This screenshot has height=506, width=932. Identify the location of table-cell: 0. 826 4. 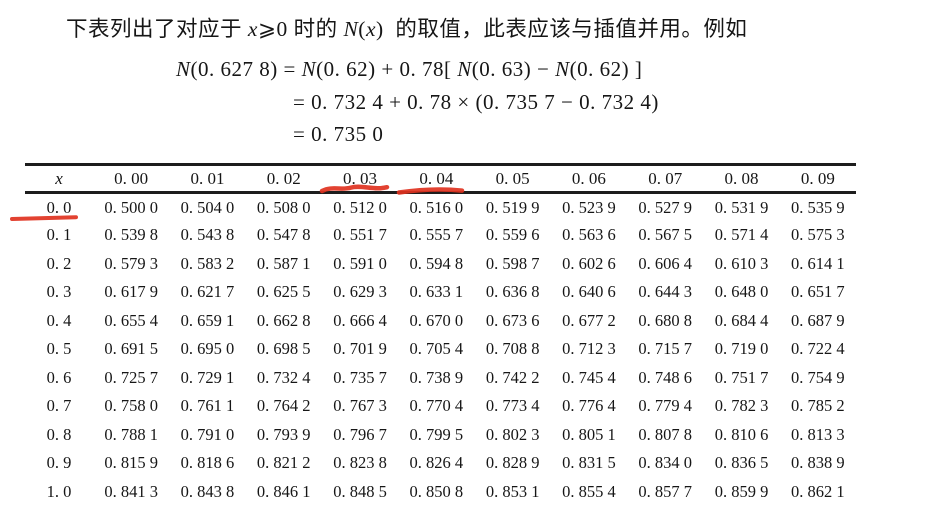
(436, 463).